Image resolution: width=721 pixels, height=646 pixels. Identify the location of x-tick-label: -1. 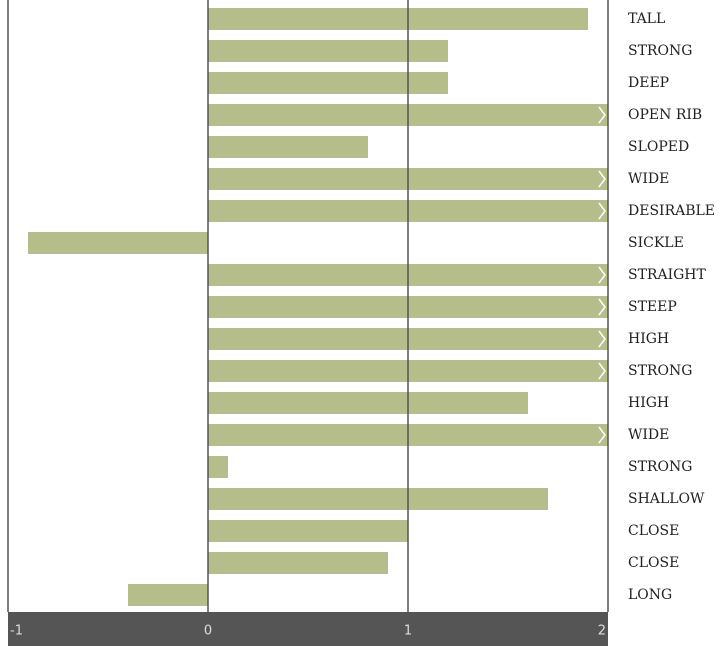
(16, 631).